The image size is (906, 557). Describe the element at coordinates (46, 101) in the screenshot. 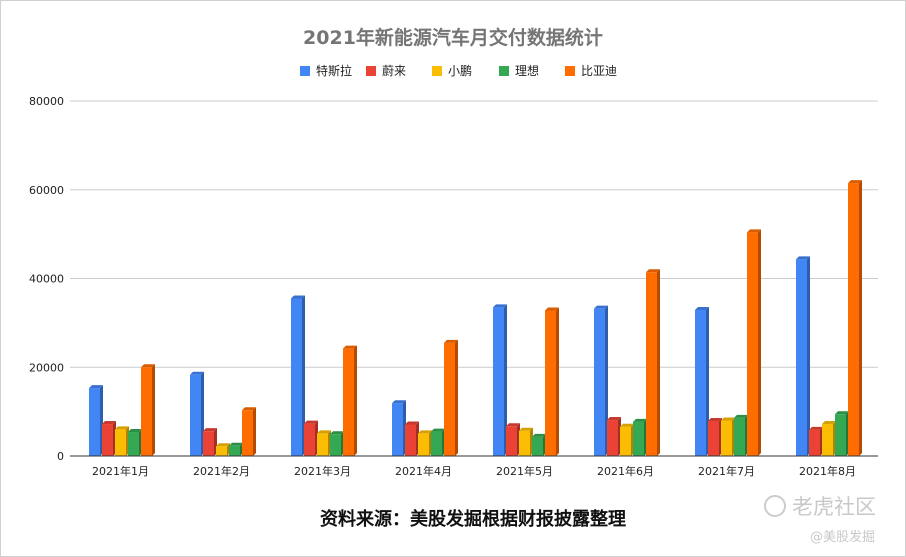

I see `y-tick-label: 80000` at that location.